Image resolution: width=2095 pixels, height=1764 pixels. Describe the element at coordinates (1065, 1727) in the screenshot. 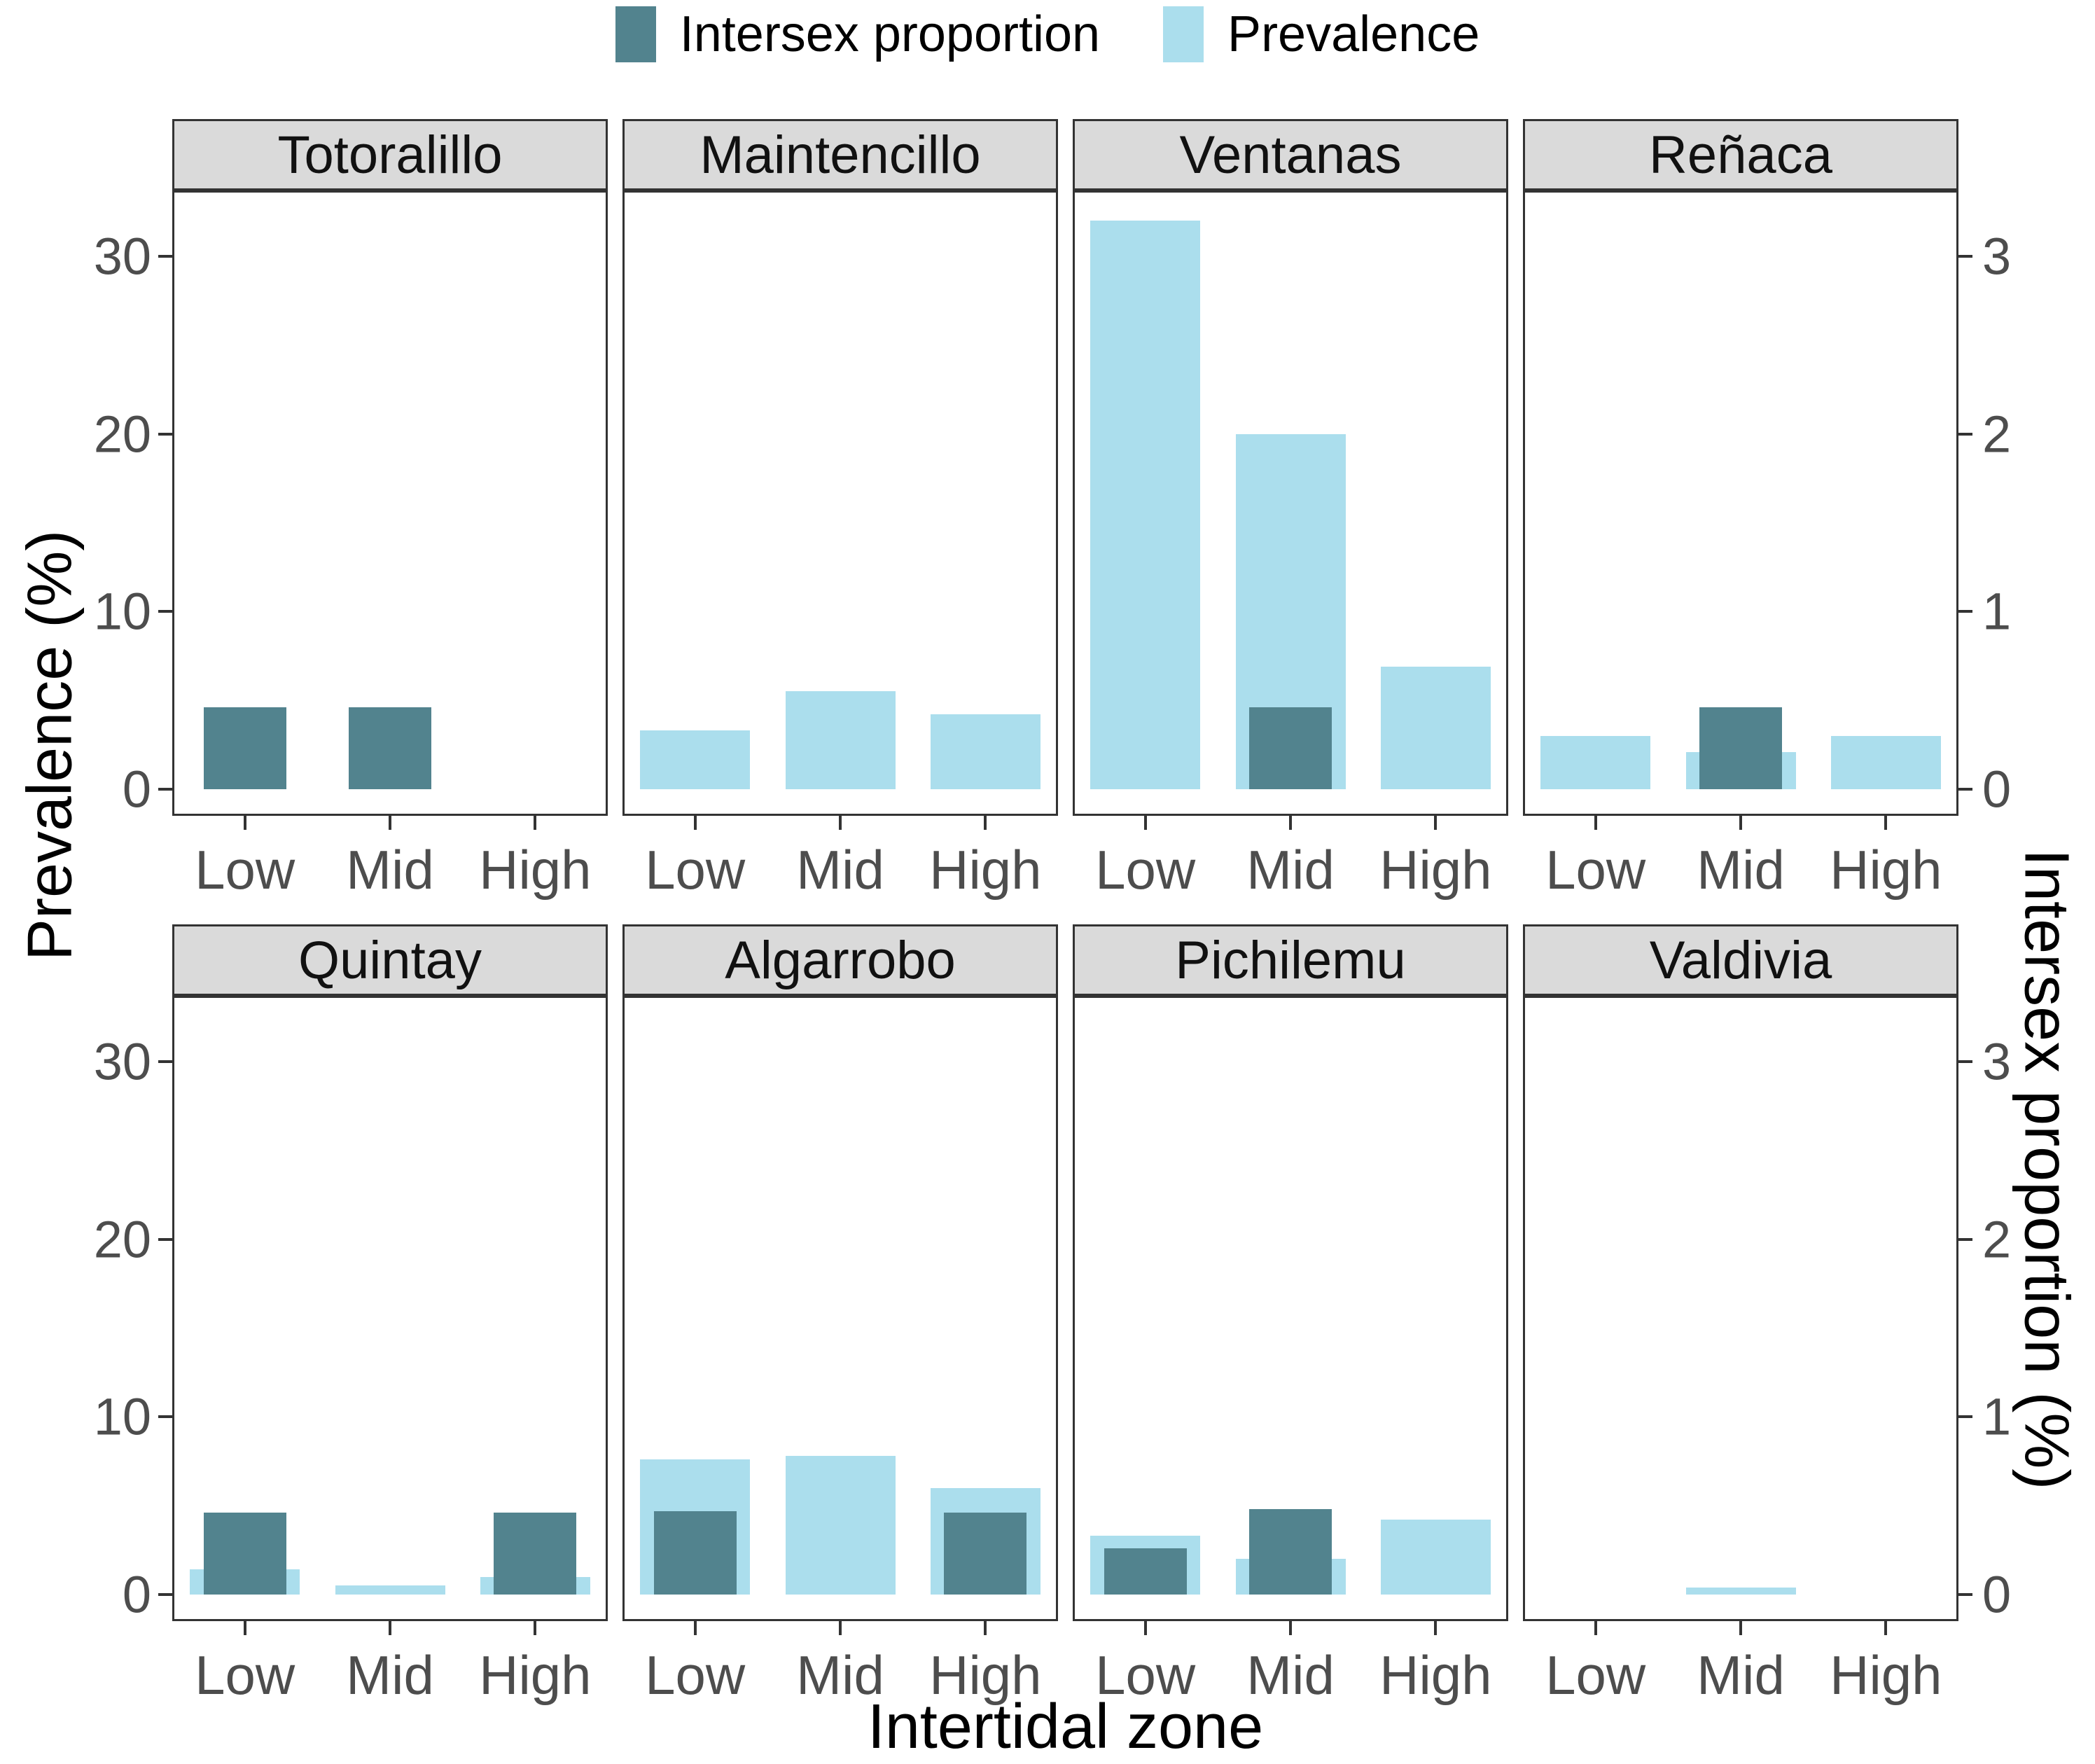

I see `x-axis-title: Intertidal zone` at that location.